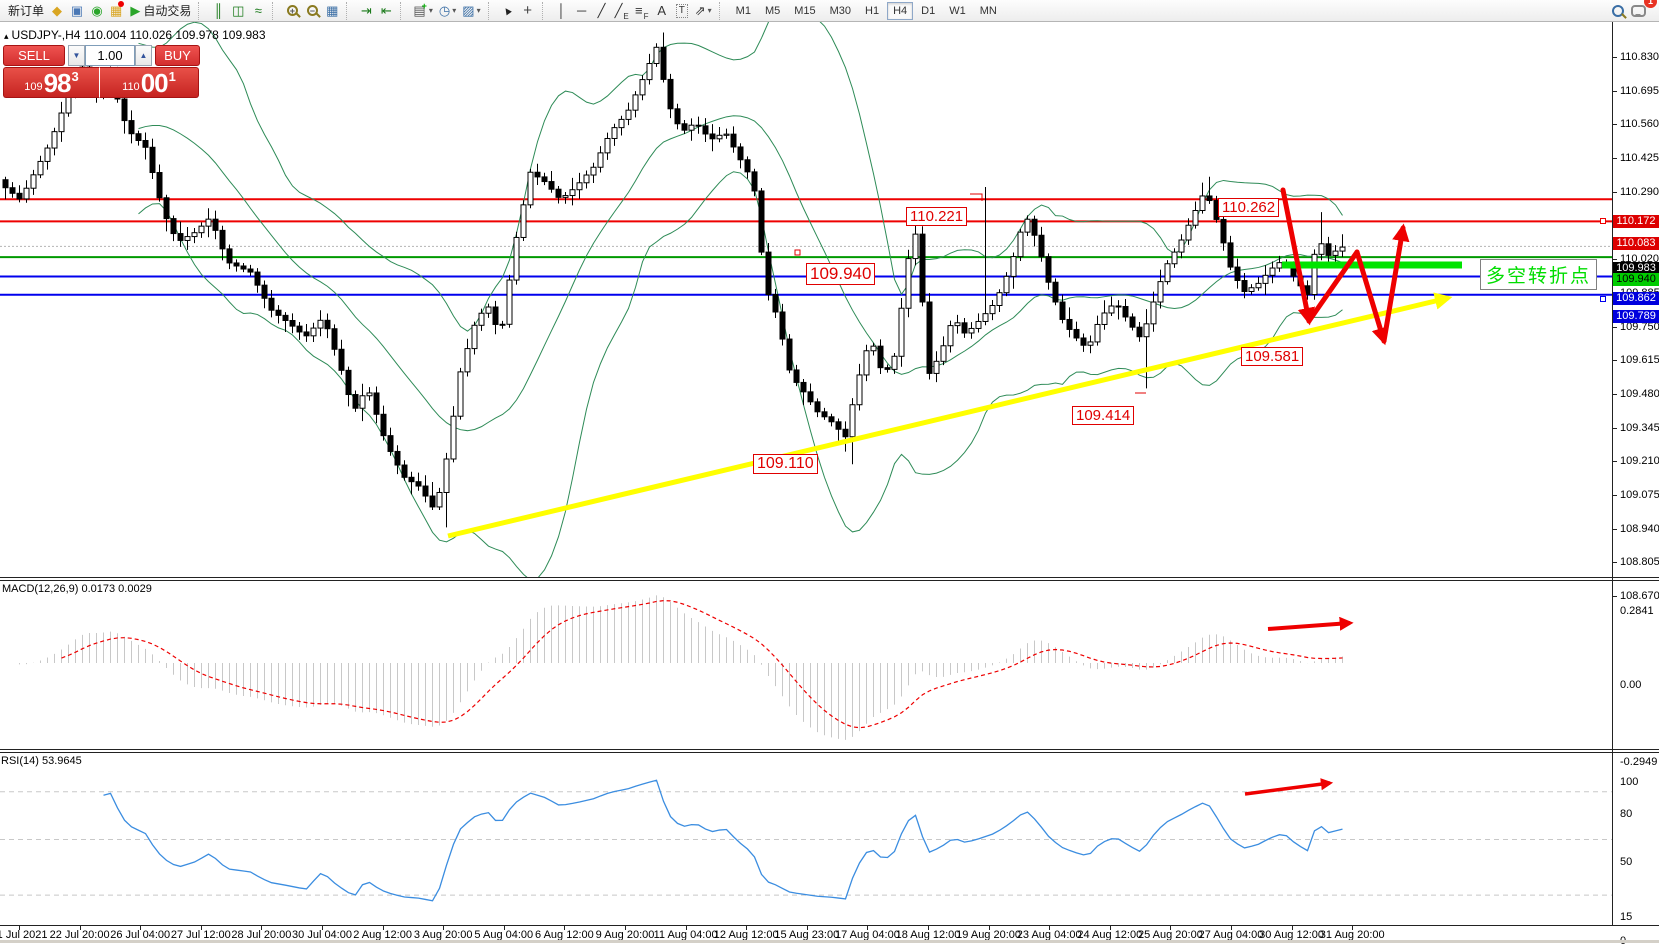 Image resolution: width=1659 pixels, height=947 pixels. What do you see at coordinates (110, 55) in the screenshot?
I see `volume-input` at bounding box center [110, 55].